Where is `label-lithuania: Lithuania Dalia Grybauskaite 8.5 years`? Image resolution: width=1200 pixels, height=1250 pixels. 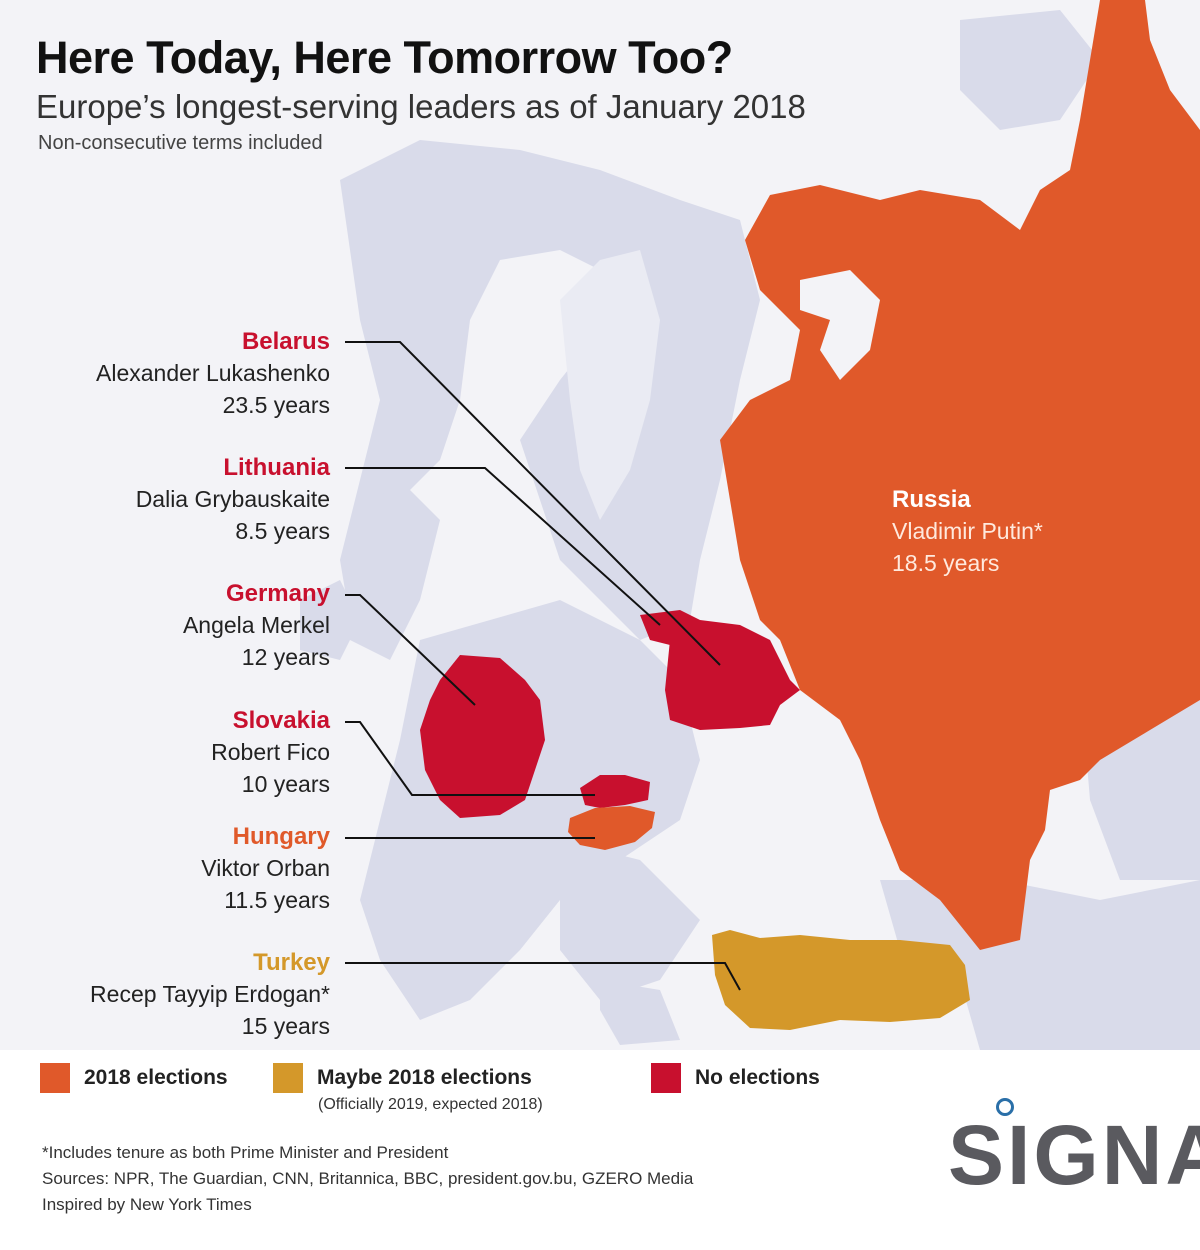 label-lithuania: Lithuania Dalia Grybauskaite 8.5 years is located at coordinates (233, 500).